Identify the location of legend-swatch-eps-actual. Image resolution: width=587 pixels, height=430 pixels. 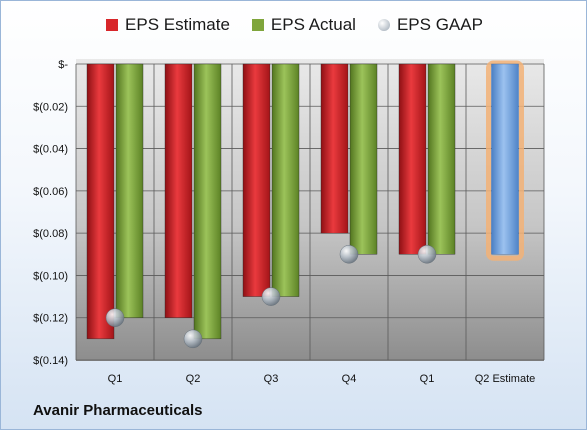
(257, 25).